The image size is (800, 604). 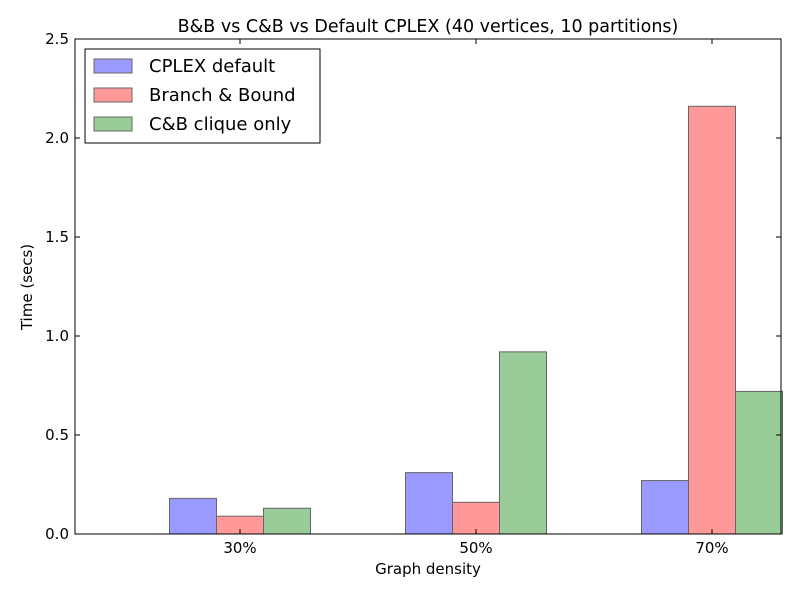 I want to click on y-tick-label: 0.0, so click(x=57, y=534).